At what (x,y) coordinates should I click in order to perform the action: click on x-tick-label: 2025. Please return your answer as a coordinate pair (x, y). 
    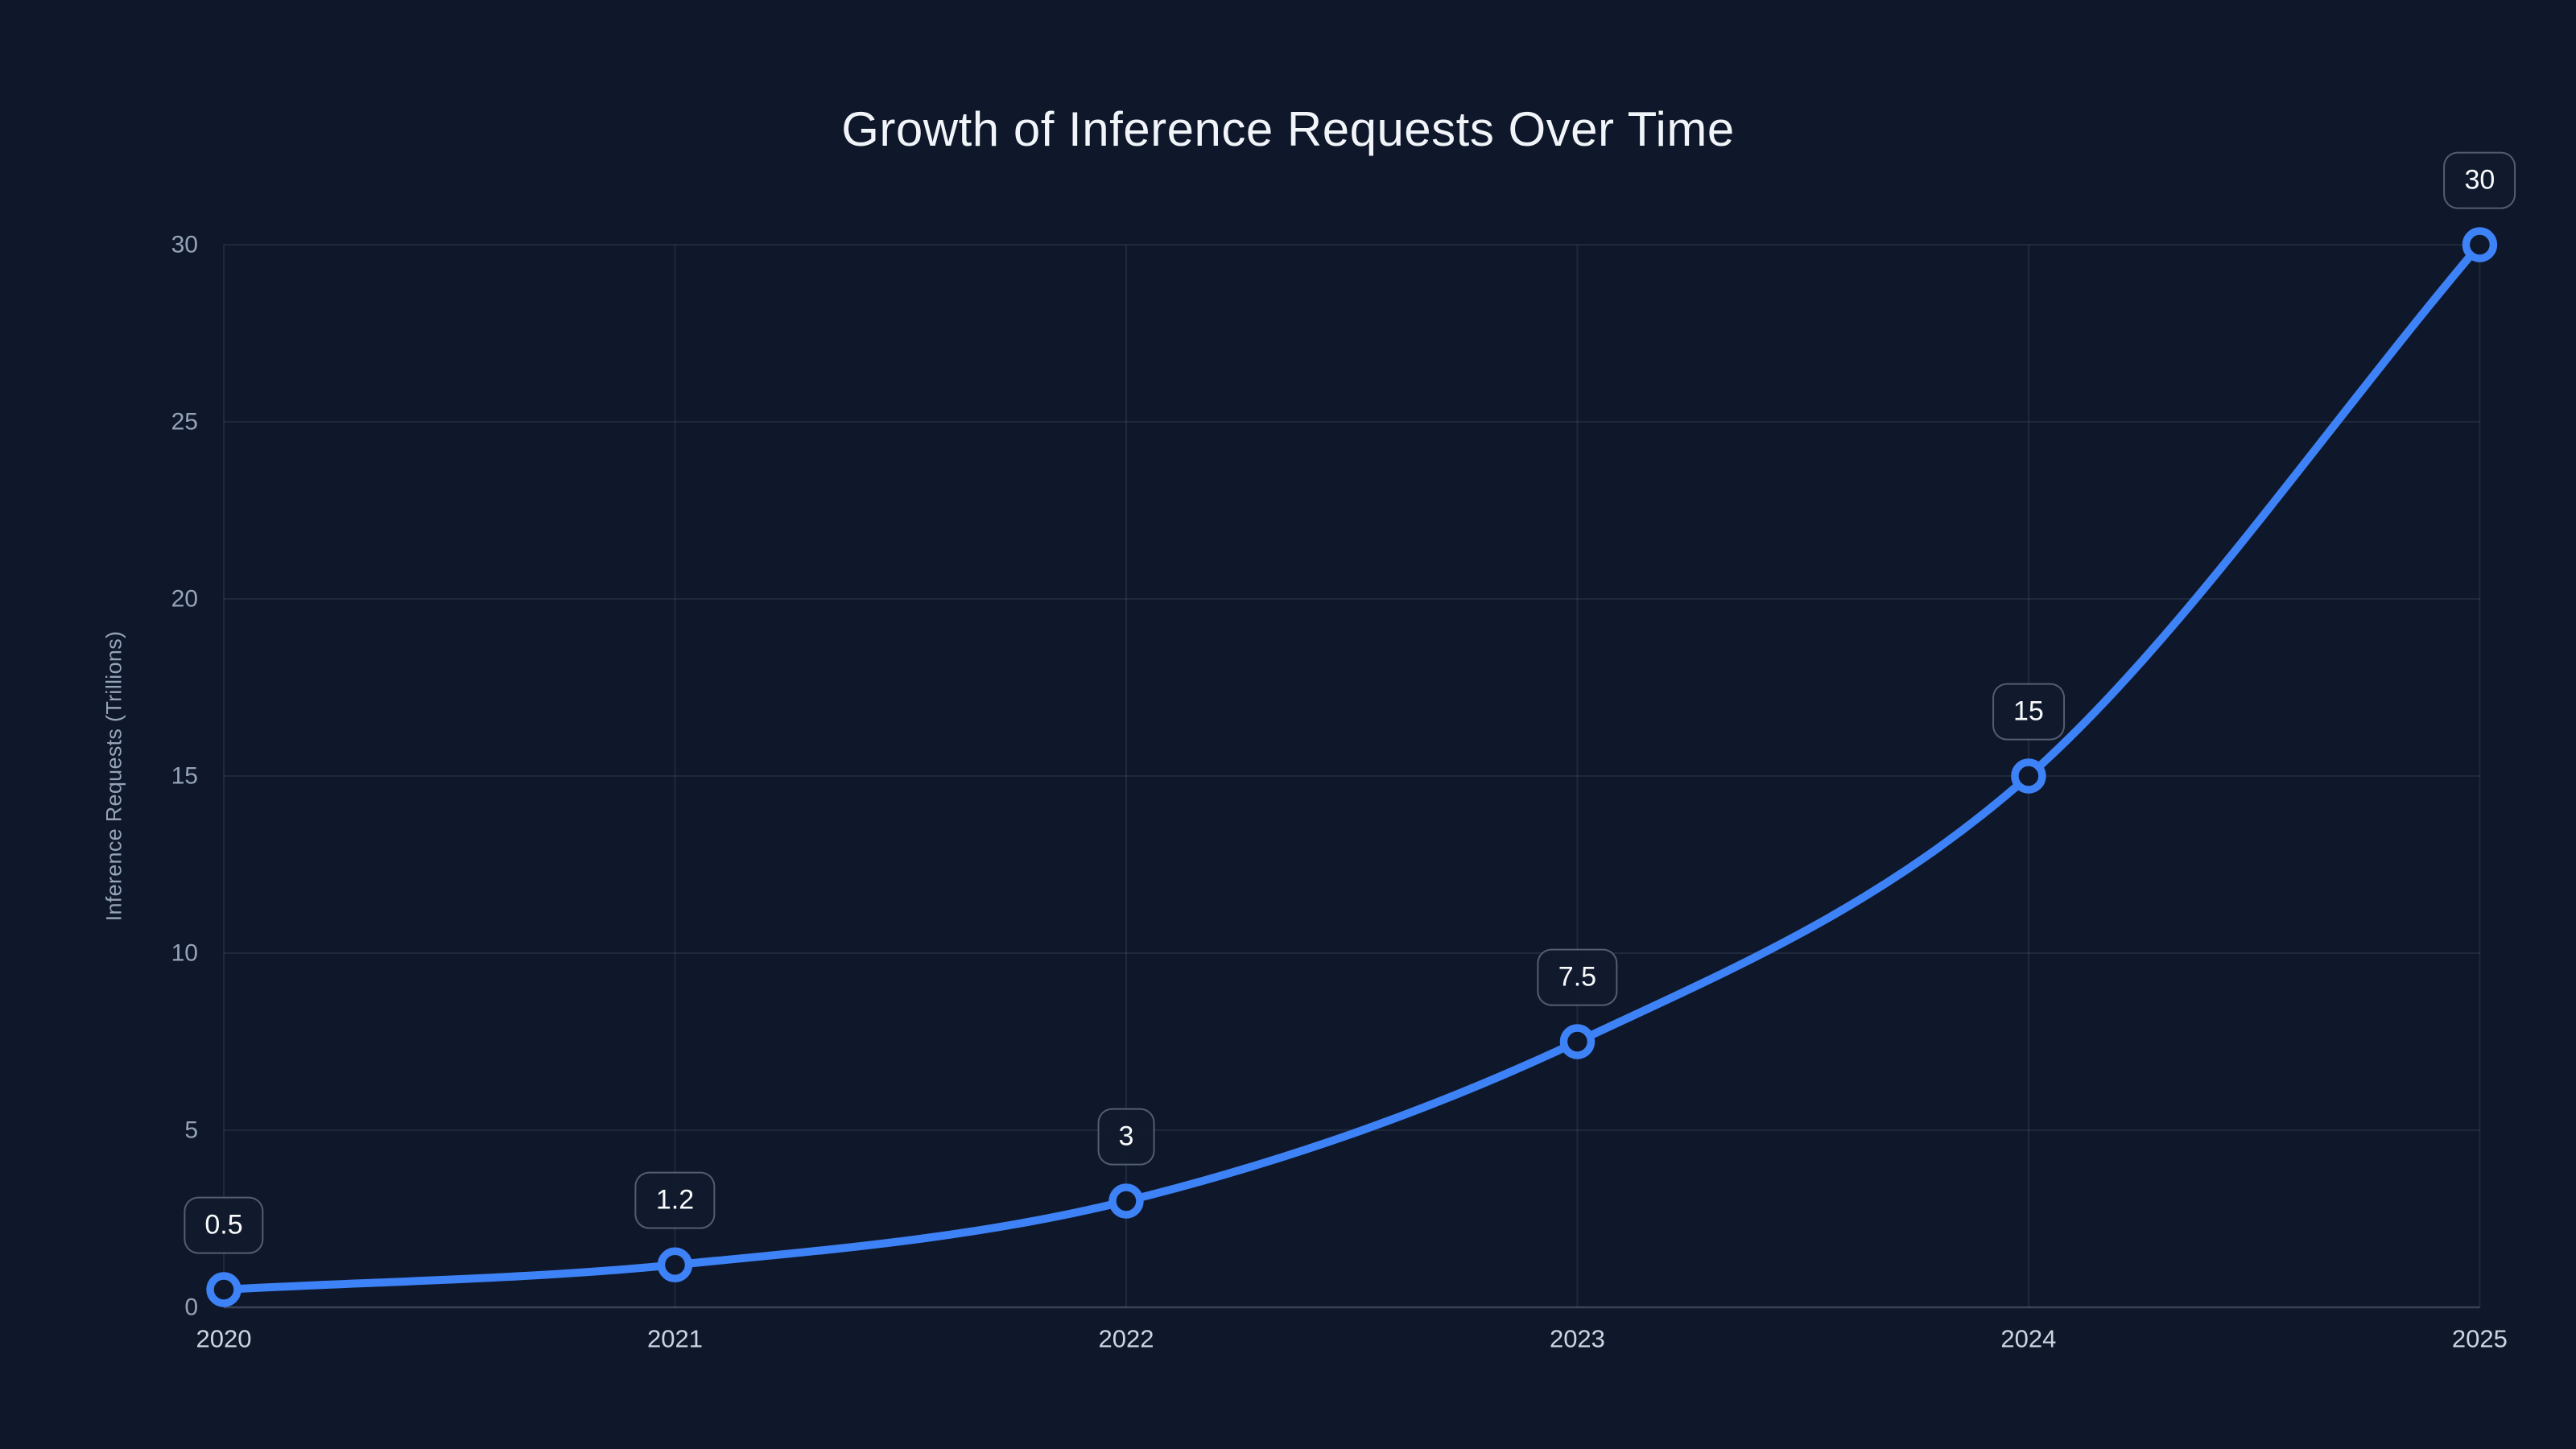
    Looking at the image, I should click on (2480, 1339).